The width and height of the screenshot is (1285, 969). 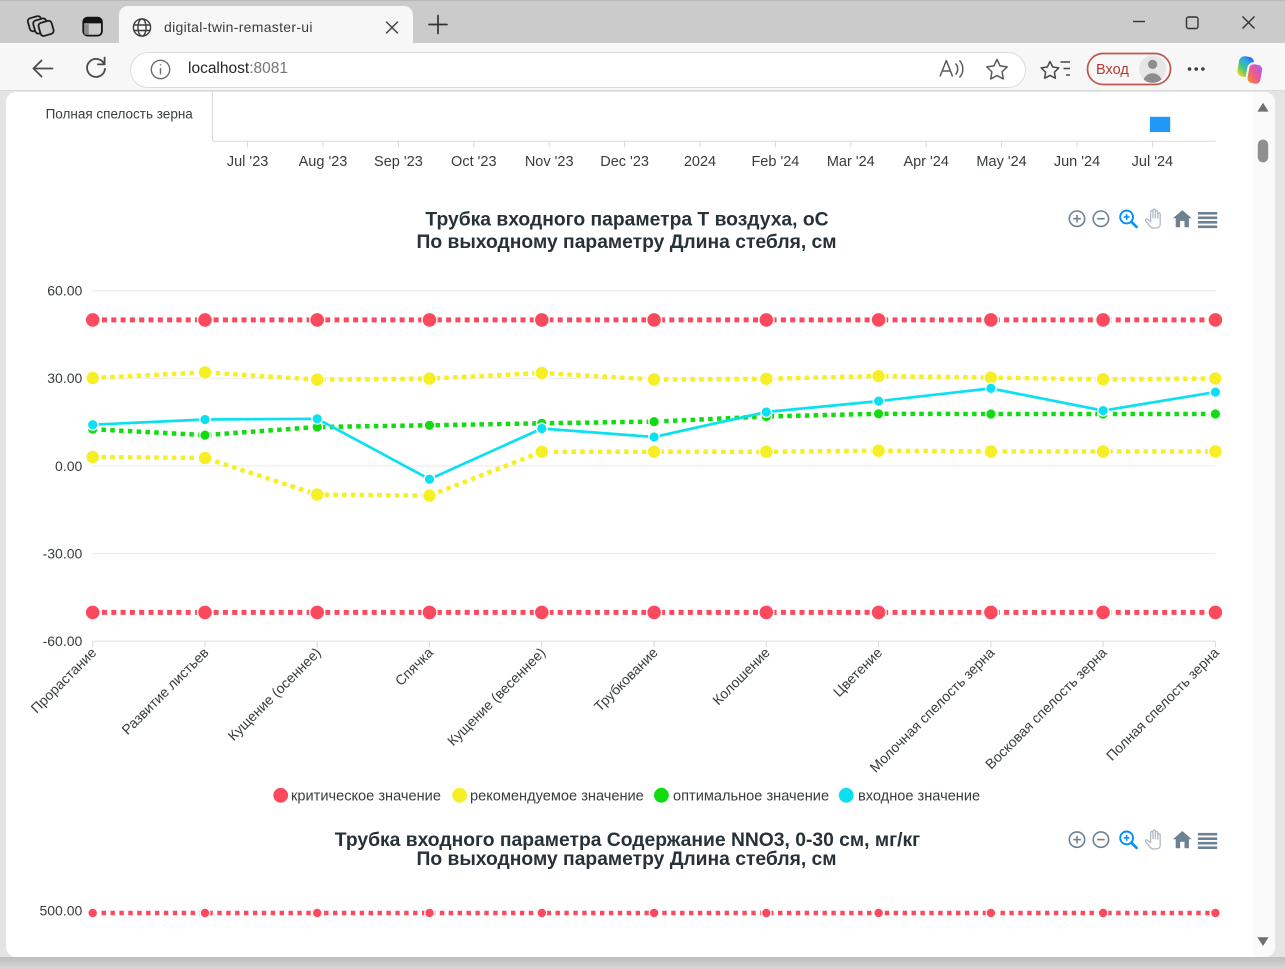 I want to click on svg-text: Feb '24, so click(x=775, y=162).